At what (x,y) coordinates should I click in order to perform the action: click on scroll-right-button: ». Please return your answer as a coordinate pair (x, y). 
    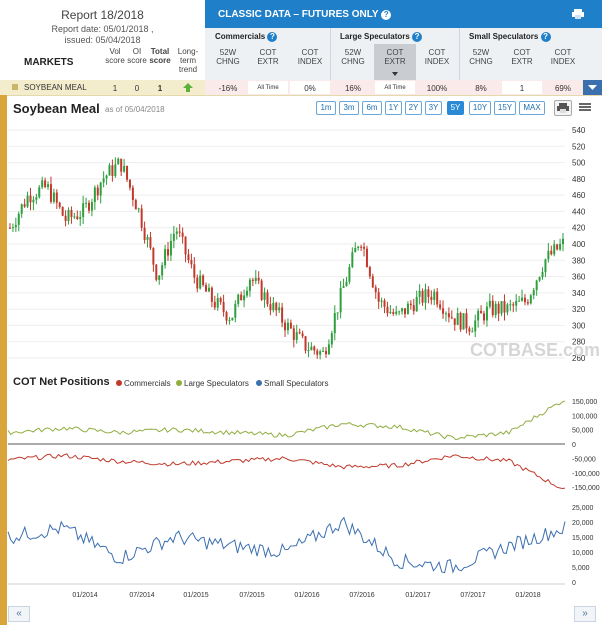
    Looking at the image, I should click on (585, 614).